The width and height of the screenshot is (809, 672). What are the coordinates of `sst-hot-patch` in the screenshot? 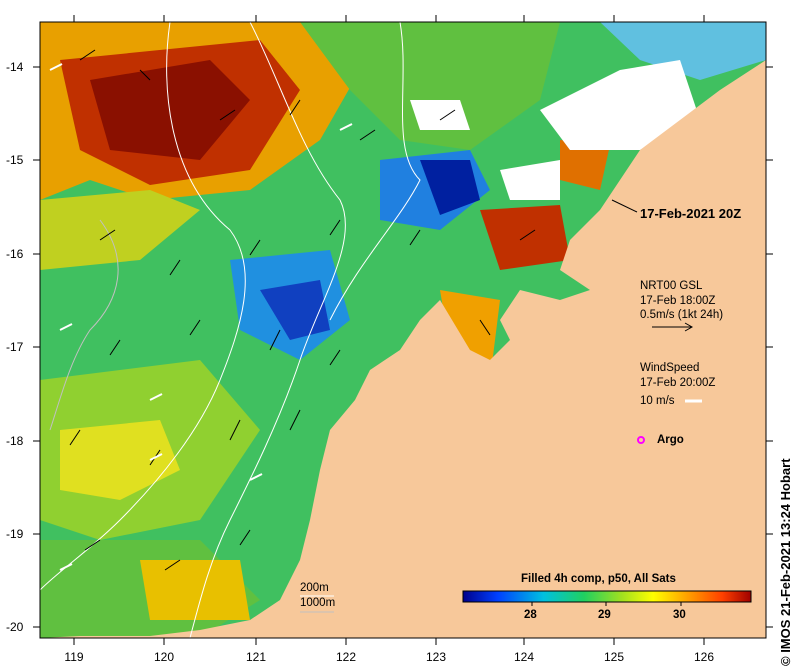 It's located at (525, 237).